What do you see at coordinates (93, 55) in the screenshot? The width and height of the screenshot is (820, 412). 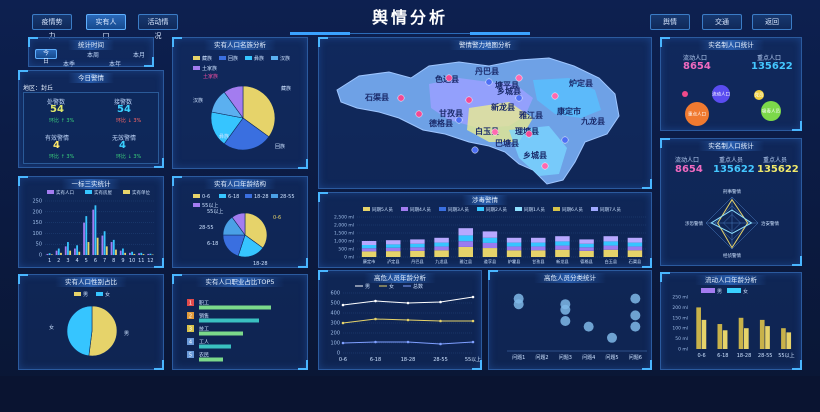 I see `tab-week: 本周` at bounding box center [93, 55].